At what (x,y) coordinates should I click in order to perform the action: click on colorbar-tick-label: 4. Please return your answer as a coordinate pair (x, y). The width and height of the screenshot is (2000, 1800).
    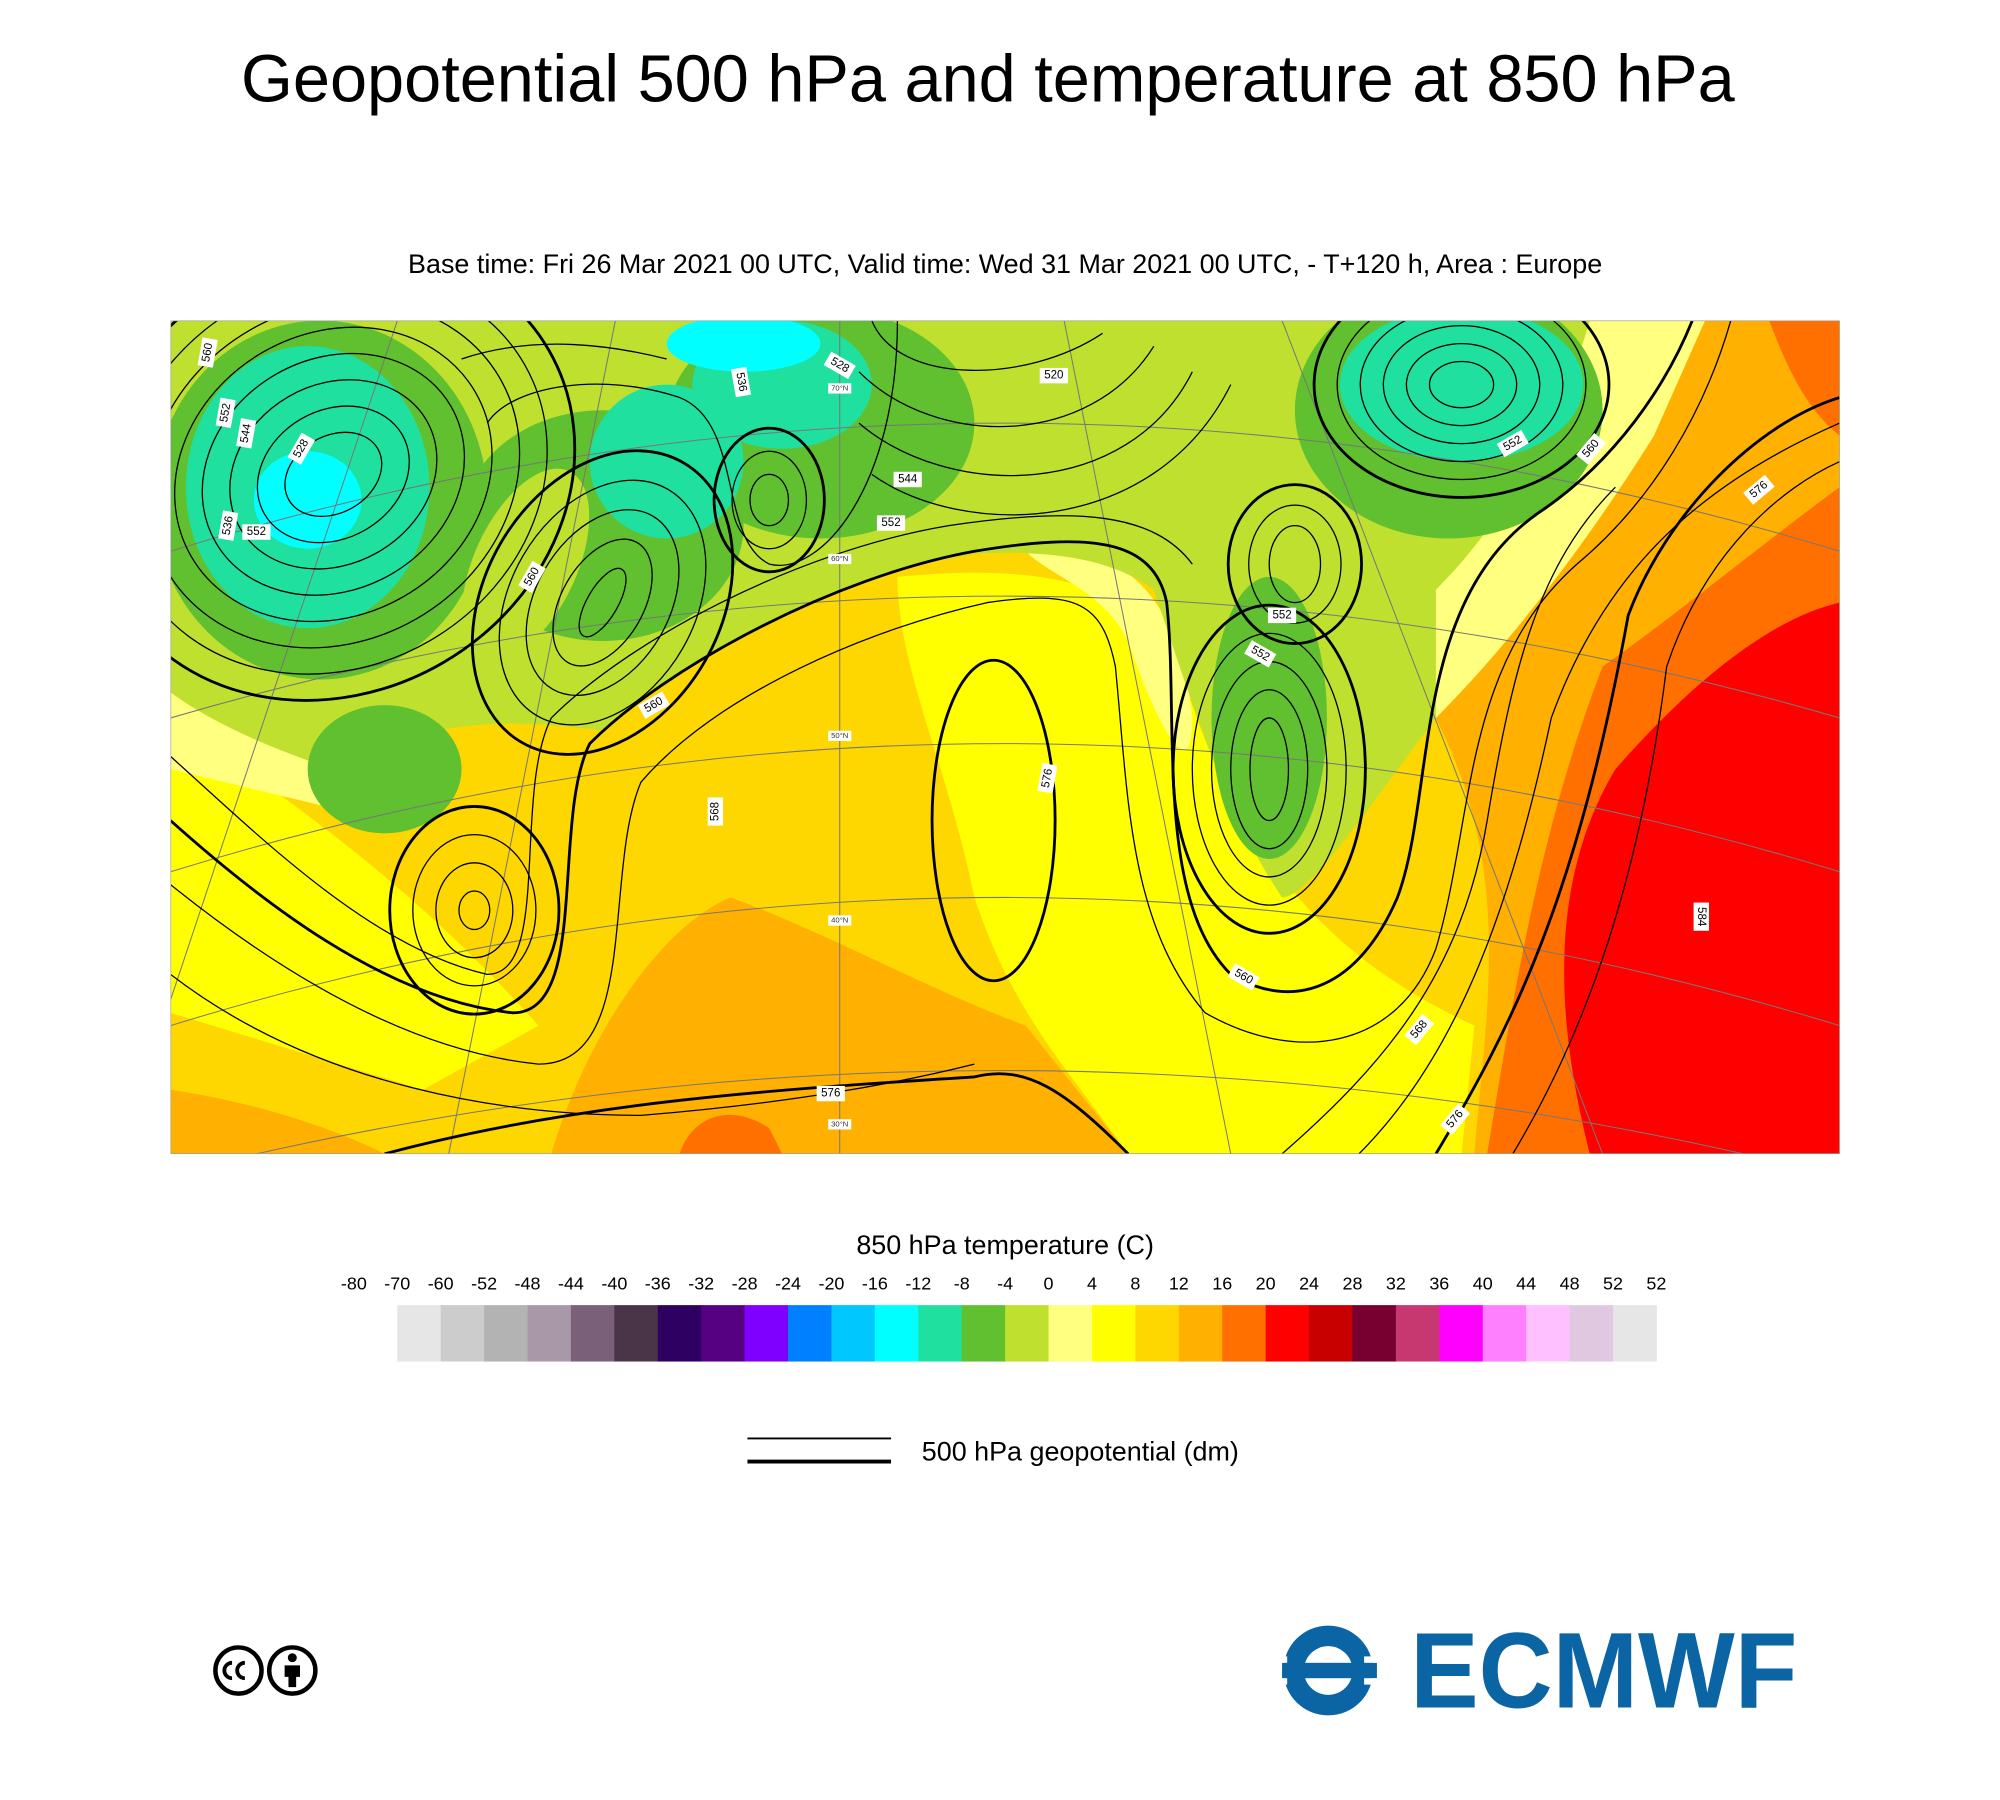
    Looking at the image, I should click on (1092, 1284).